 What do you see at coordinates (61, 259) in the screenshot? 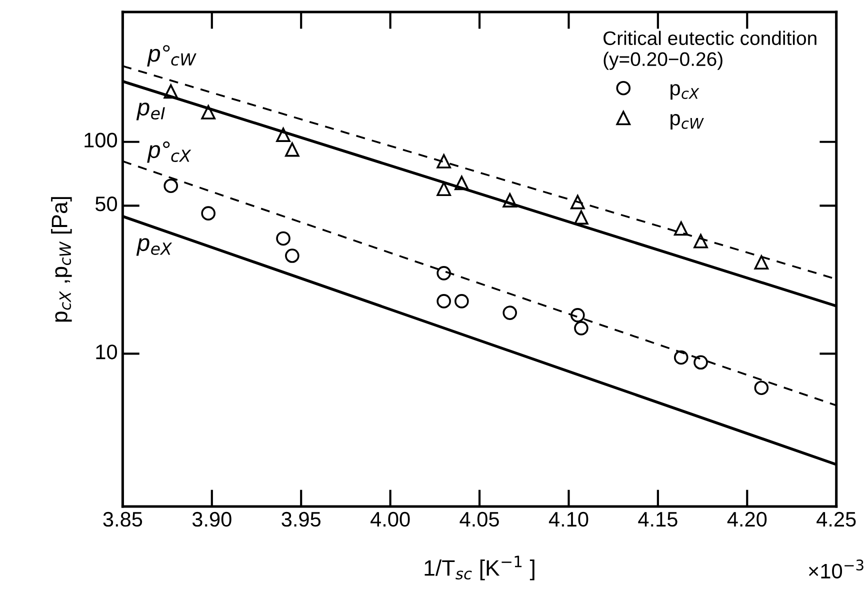
I see `y-axis-title: p$_{cX}$ ,p$_{cW}$ [Pa]` at bounding box center [61, 259].